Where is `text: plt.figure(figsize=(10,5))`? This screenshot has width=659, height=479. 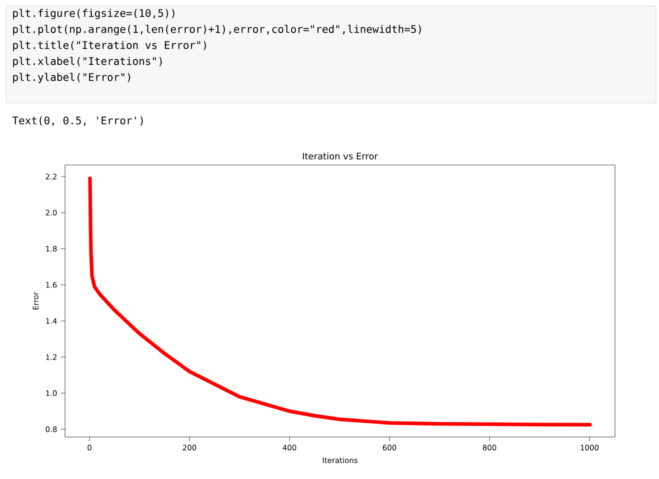
text: plt.figure(figsize=(10,5)) is located at coordinates (93, 14).